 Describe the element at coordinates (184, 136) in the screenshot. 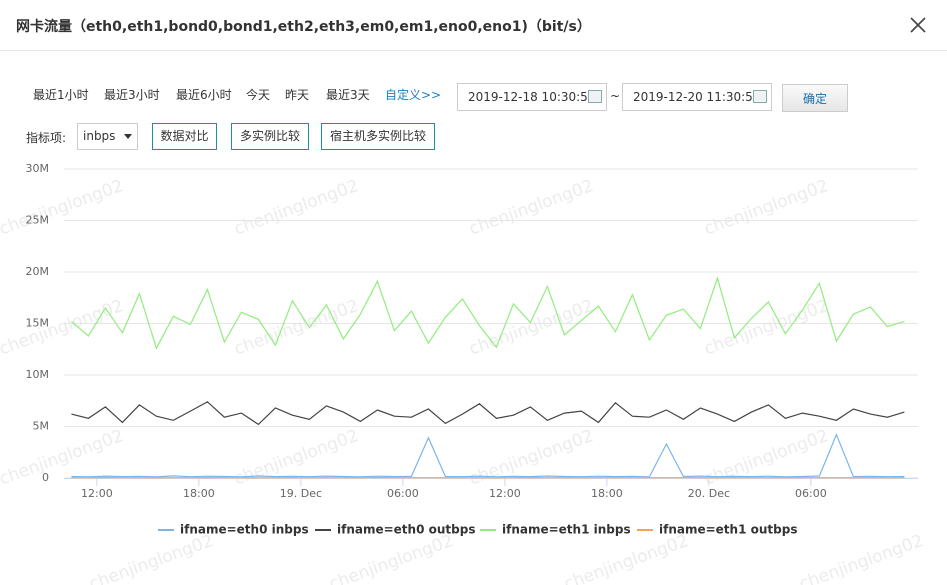

I see `compare-button: 数据对比` at that location.